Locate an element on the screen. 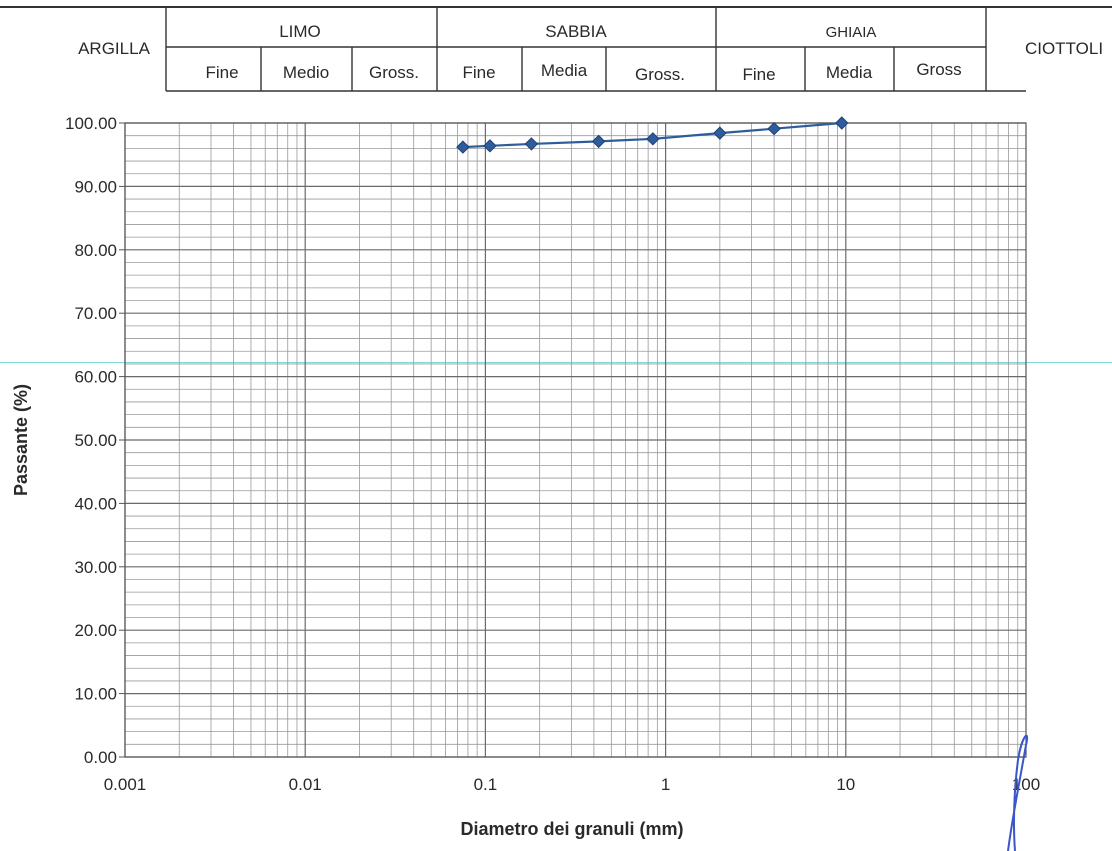  class-limo: LIMO is located at coordinates (300, 31).